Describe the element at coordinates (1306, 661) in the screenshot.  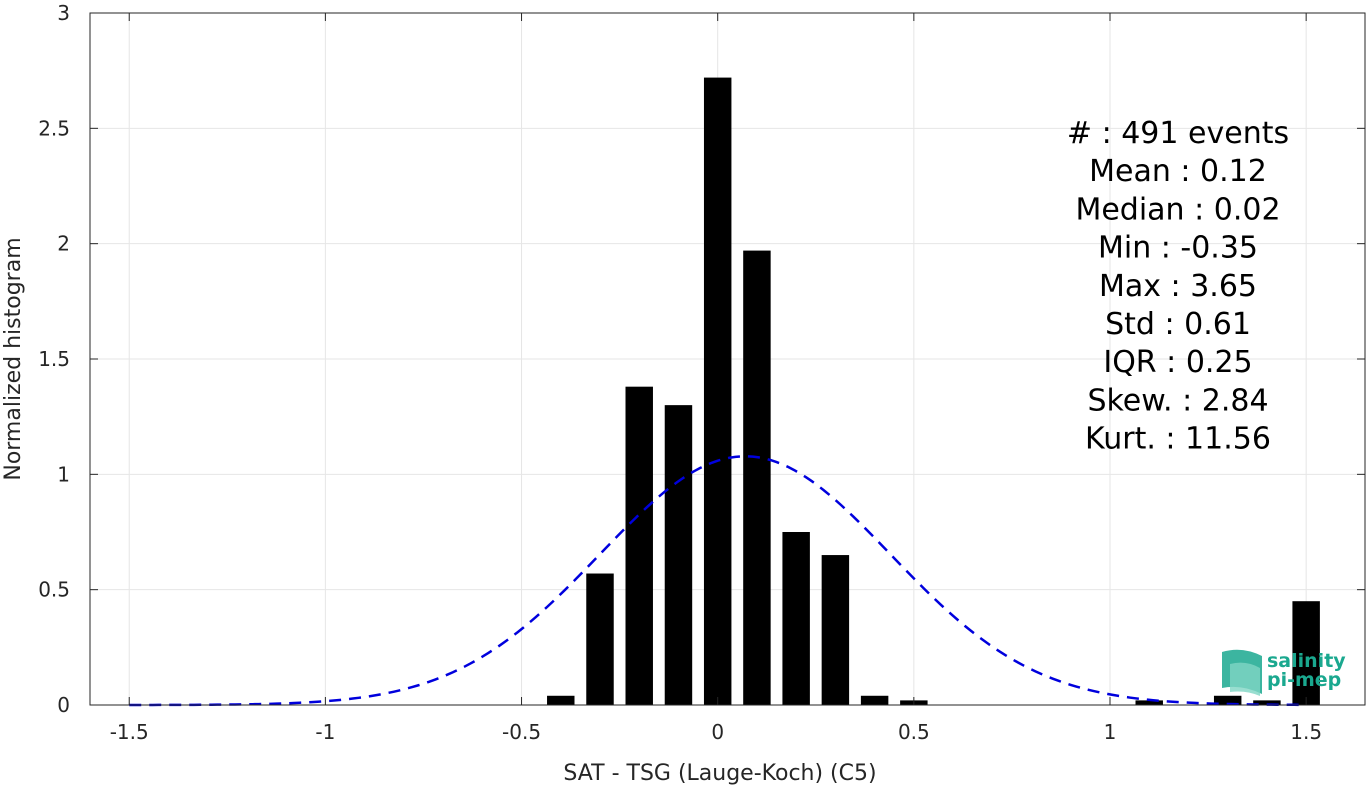
I see `logo-text-line1: salinity` at that location.